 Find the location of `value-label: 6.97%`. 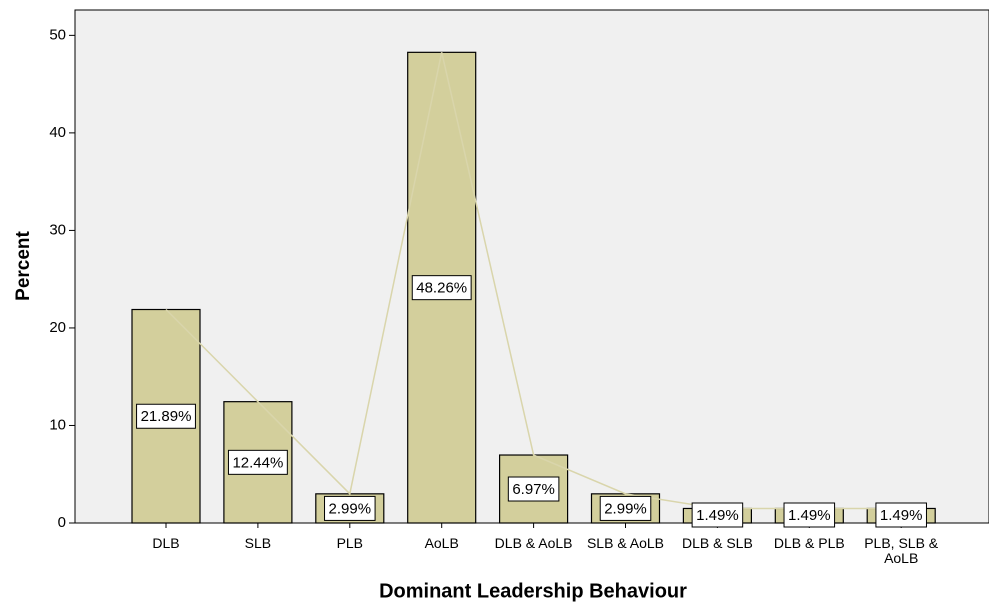

value-label: 6.97% is located at coordinates (533, 489).